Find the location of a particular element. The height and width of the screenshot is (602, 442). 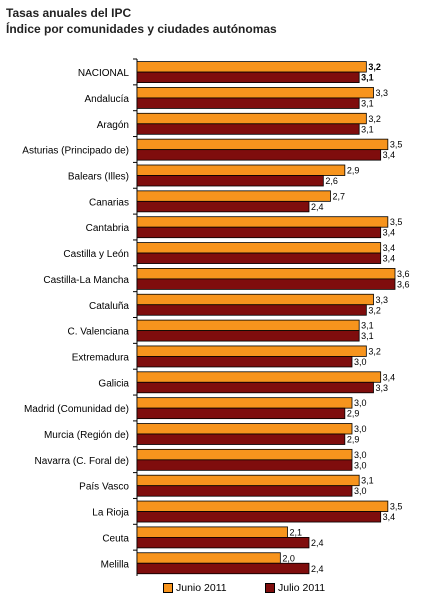

bar-julio-balears-illes is located at coordinates (230, 181).